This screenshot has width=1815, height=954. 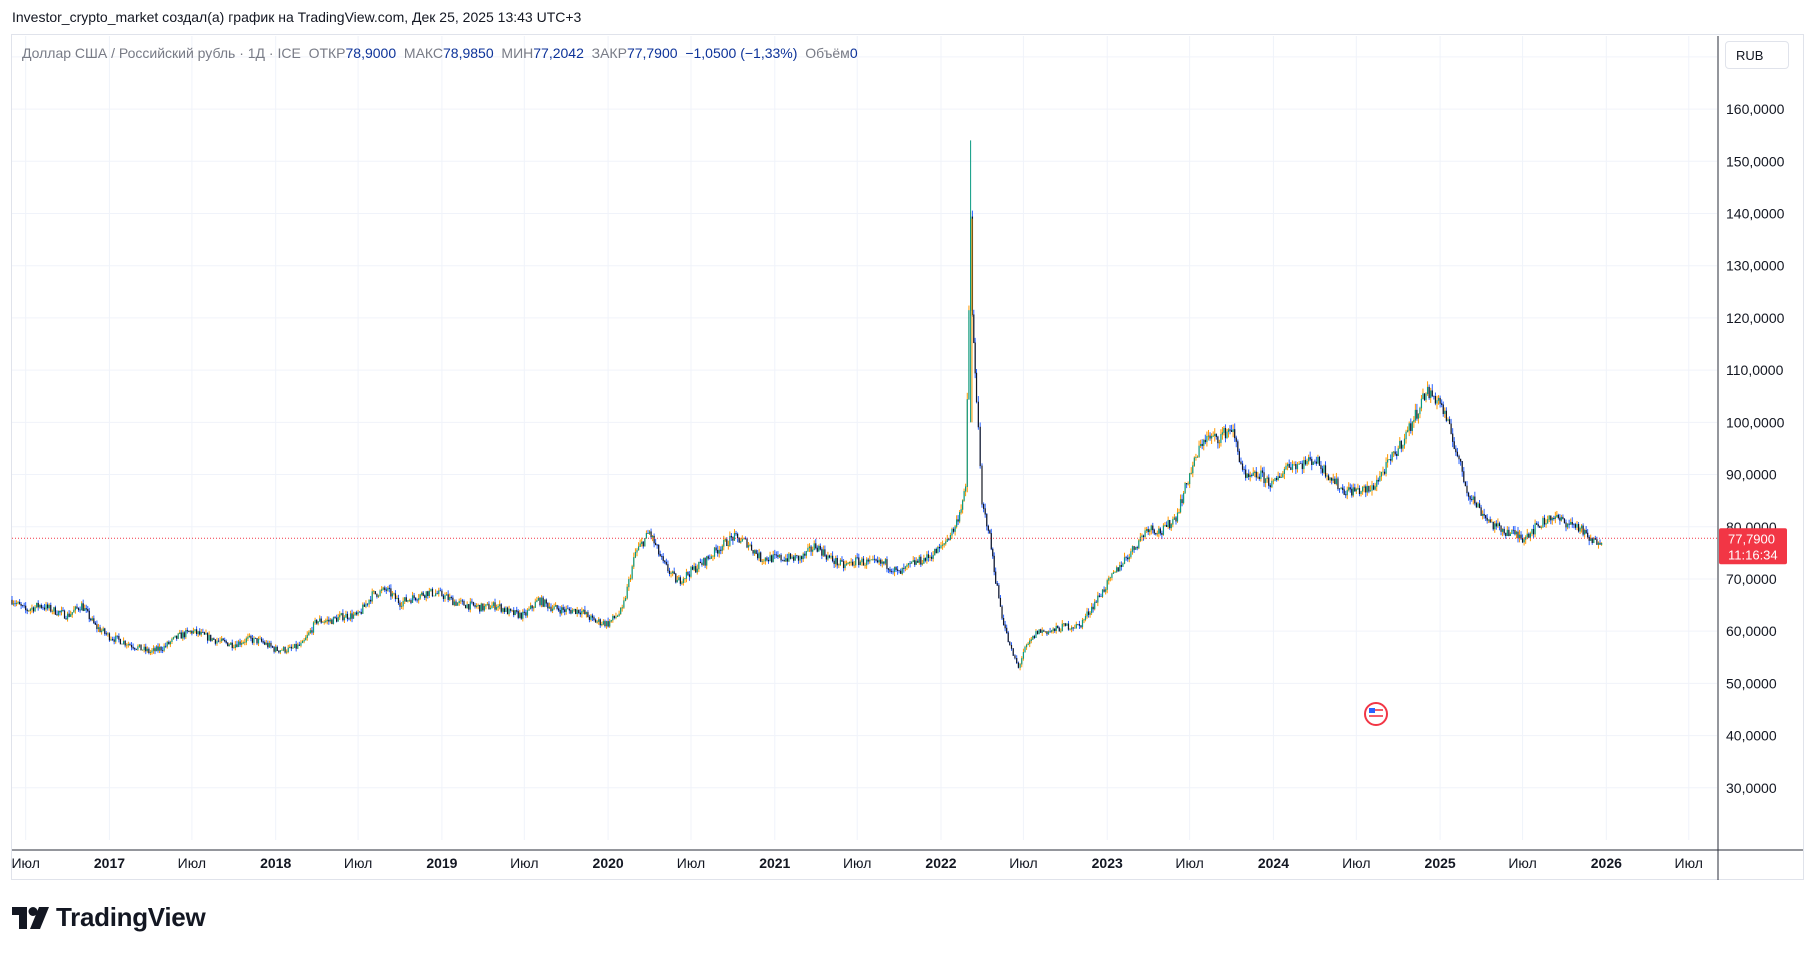 I want to click on x-tick-label: 2019, so click(x=441, y=863).